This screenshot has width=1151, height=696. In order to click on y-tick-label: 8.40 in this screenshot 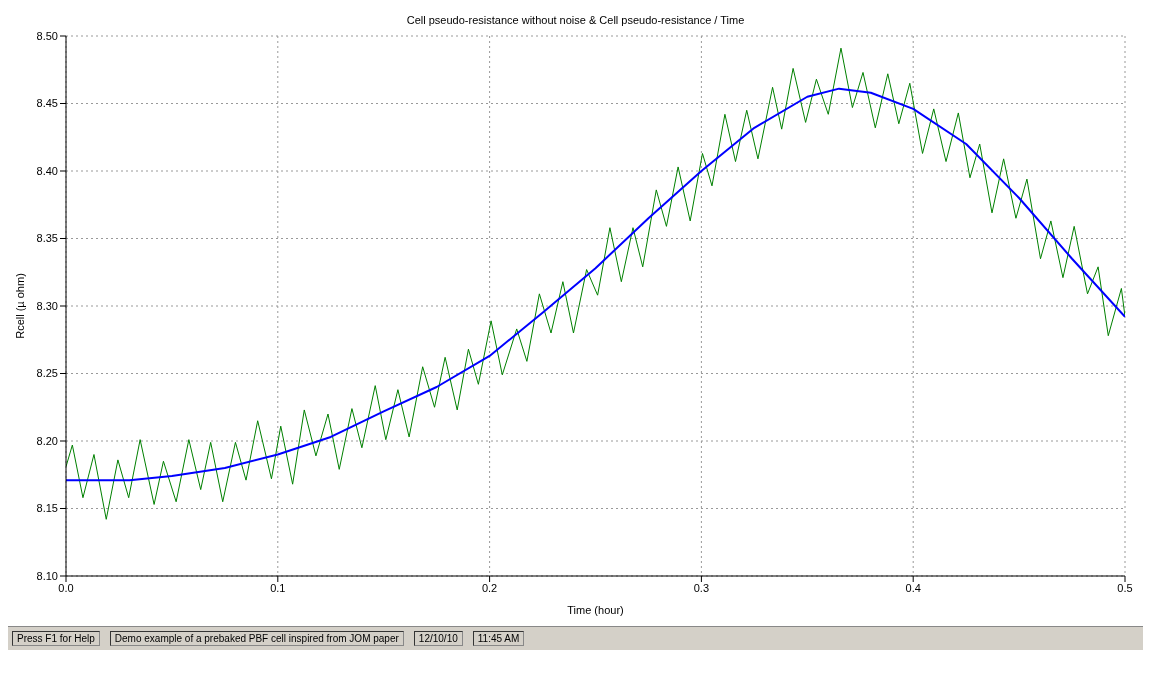, I will do `click(47, 170)`.